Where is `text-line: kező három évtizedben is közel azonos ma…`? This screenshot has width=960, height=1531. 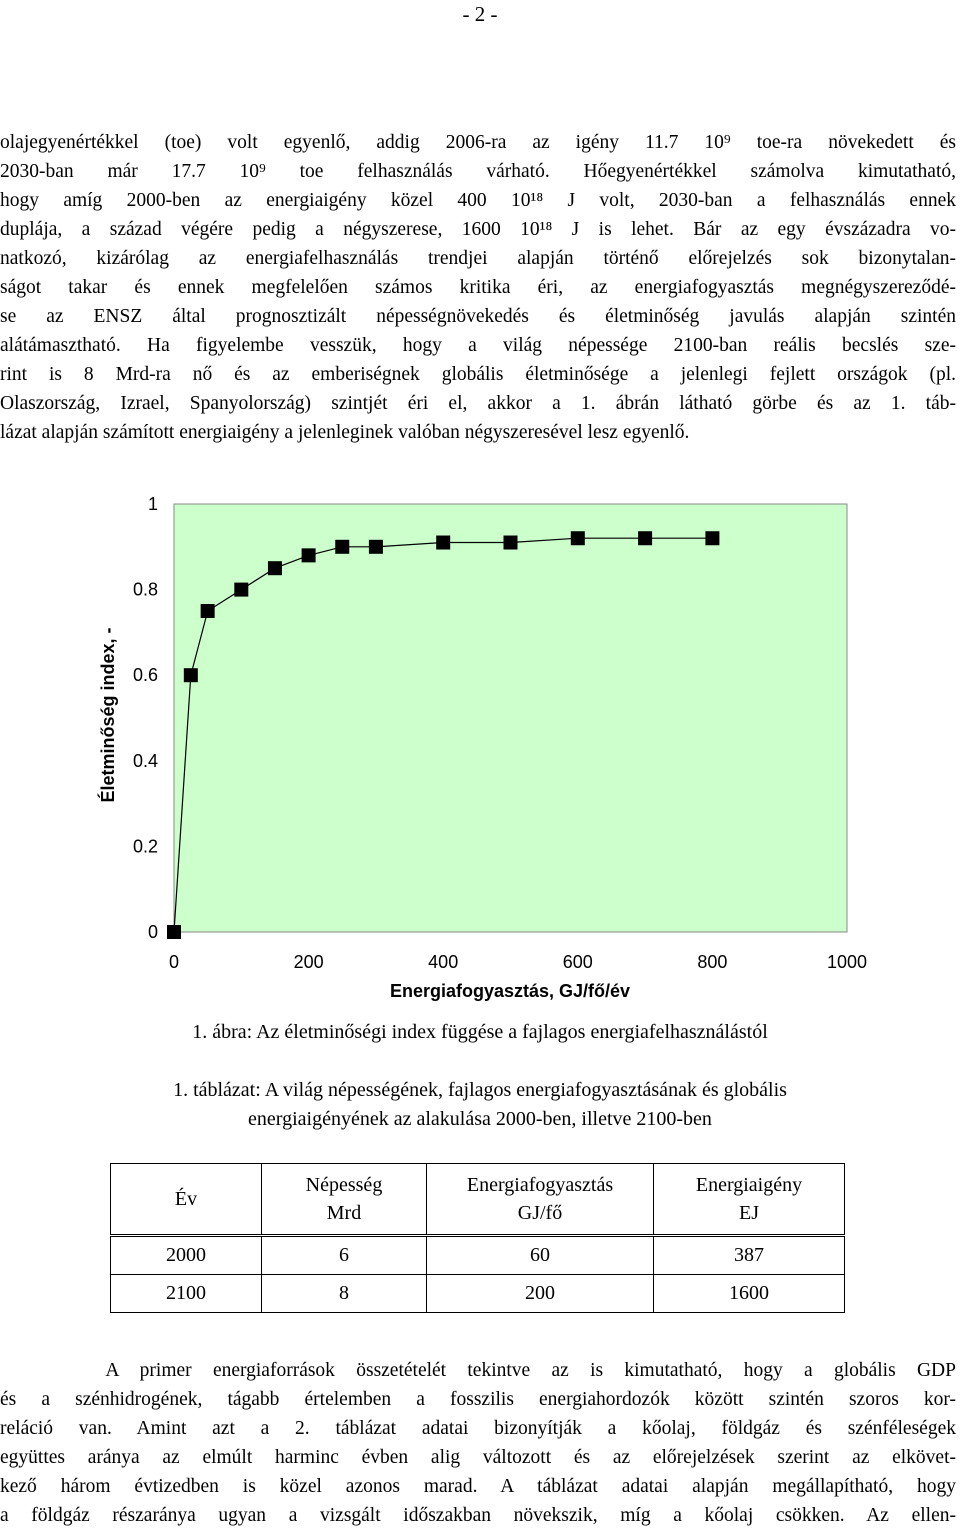 text-line: kező három évtizedben is közel azonos ma… is located at coordinates (478, 1486).